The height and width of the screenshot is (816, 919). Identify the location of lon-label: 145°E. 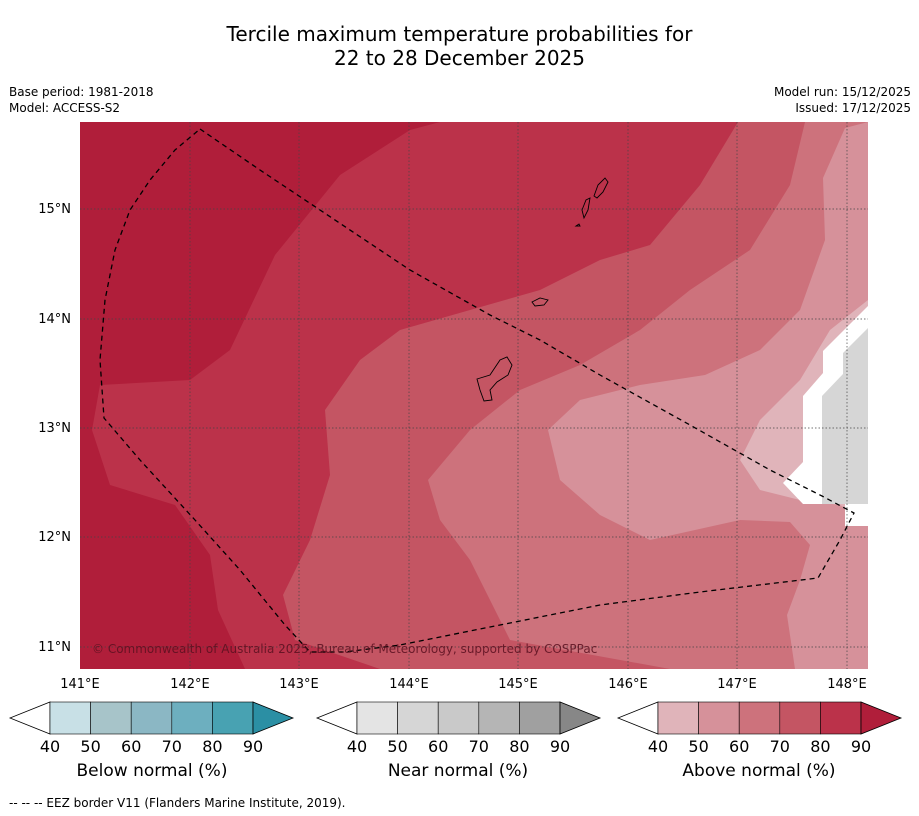
(518, 684).